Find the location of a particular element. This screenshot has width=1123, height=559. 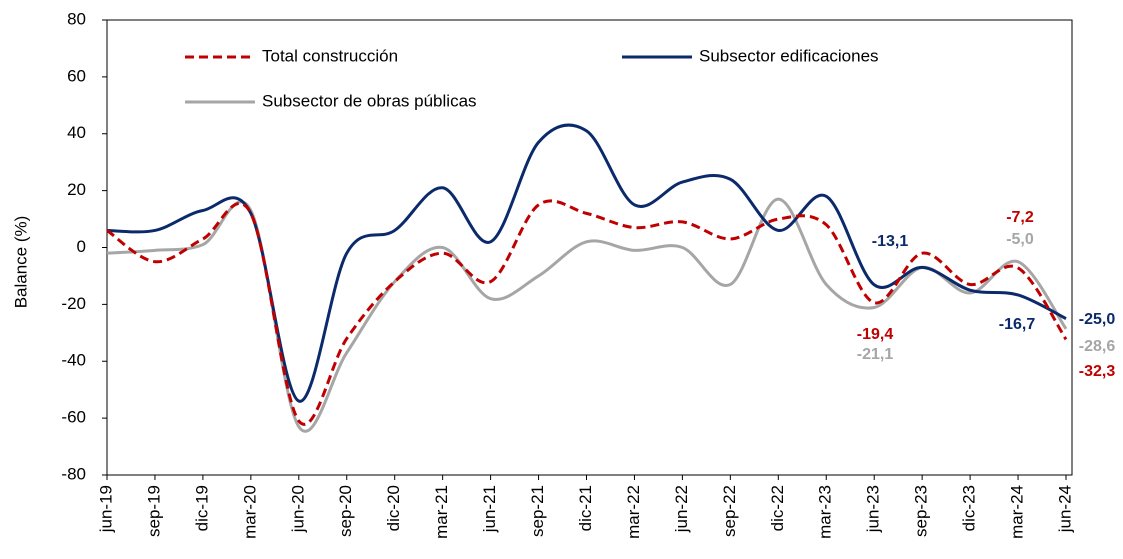

data-label: -28,6 is located at coordinates (1097, 346).